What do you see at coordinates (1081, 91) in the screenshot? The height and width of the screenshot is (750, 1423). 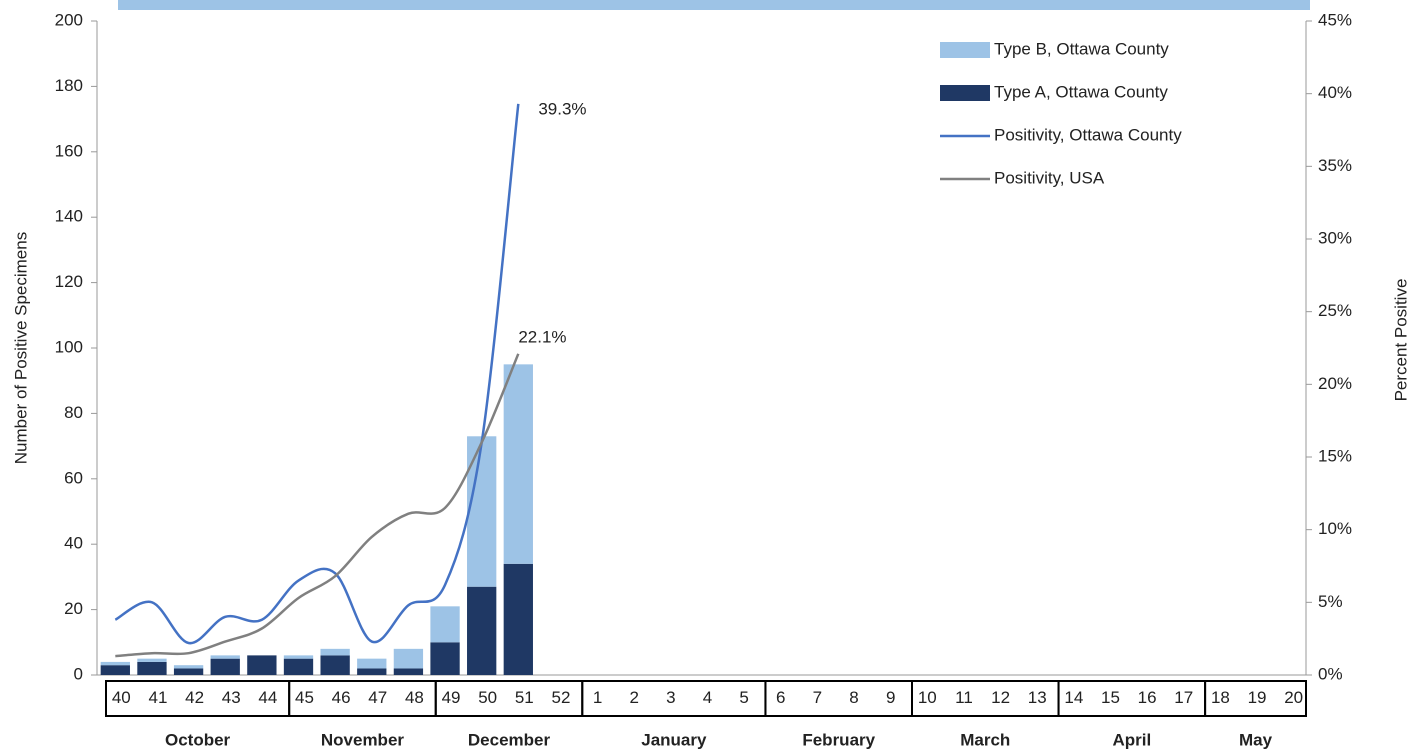 I see `legend-label: Type A, Ottawa County` at bounding box center [1081, 91].